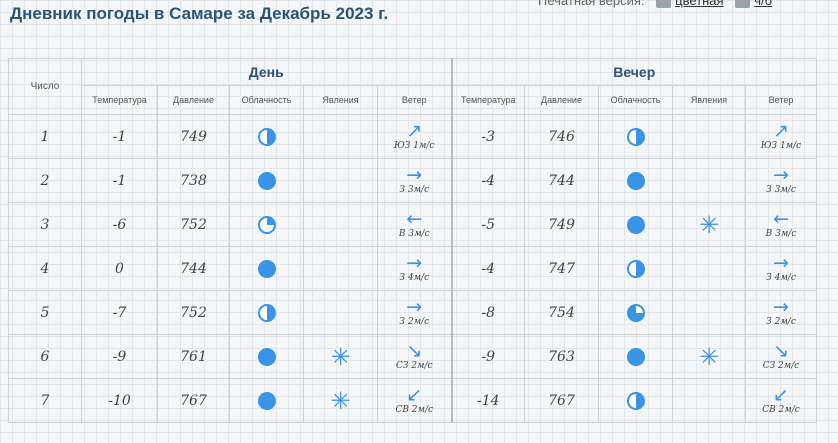  I want to click on wind: → З 4м/с, so click(781, 267).